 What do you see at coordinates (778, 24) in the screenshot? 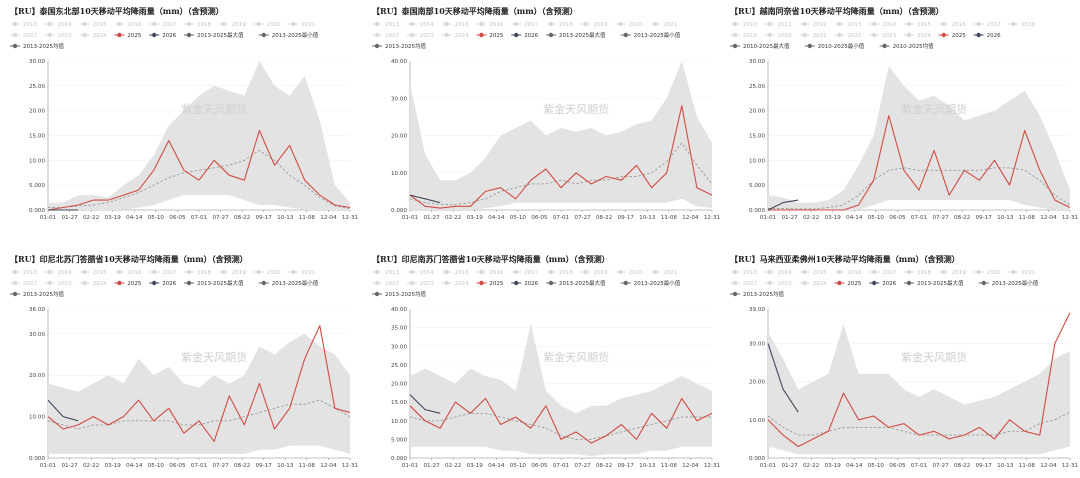
I see `legend-item: 2011` at bounding box center [778, 24].